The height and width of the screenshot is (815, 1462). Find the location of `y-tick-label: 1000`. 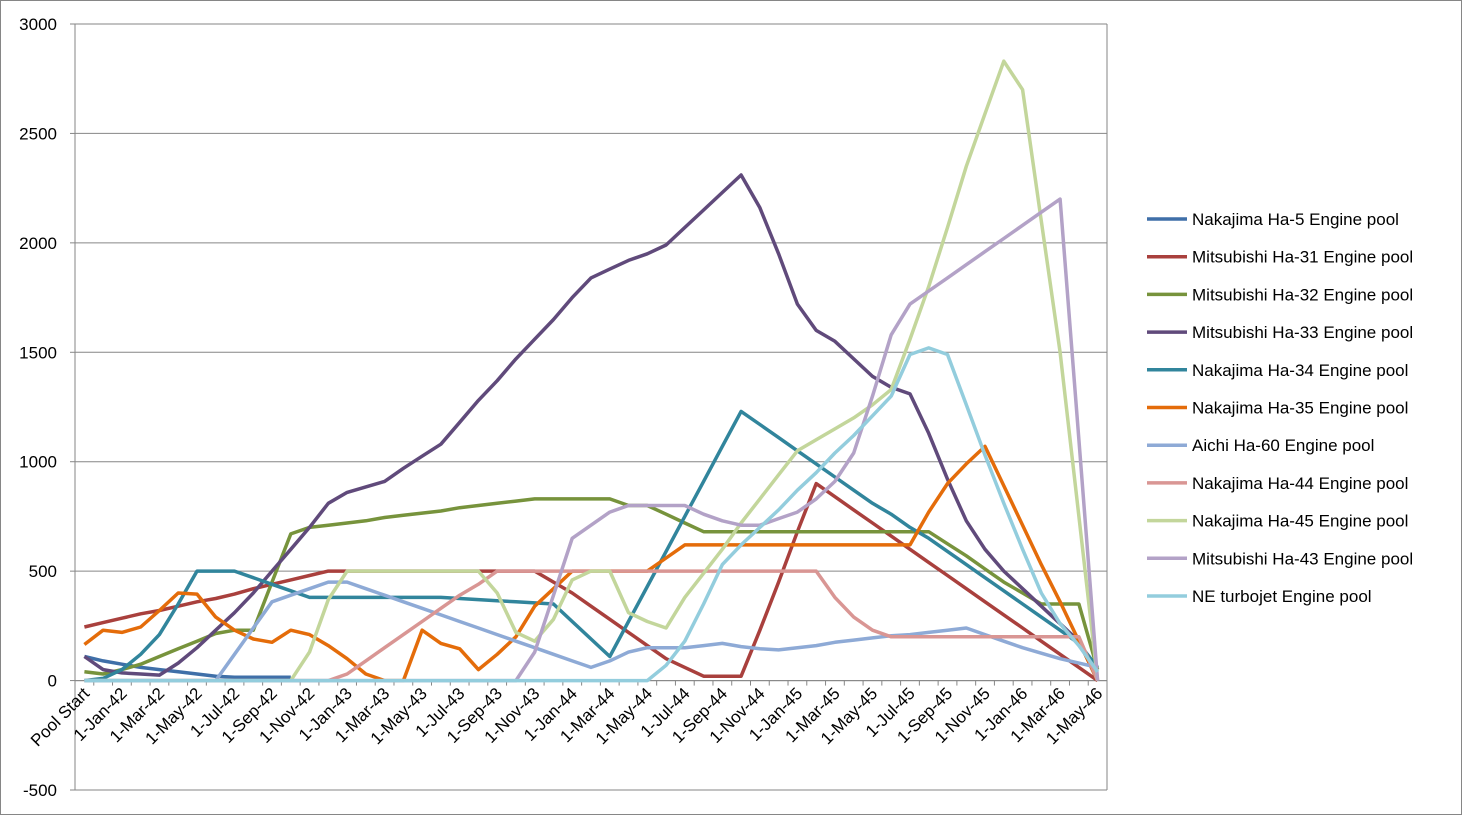

y-tick-label: 1000 is located at coordinates (38, 462).